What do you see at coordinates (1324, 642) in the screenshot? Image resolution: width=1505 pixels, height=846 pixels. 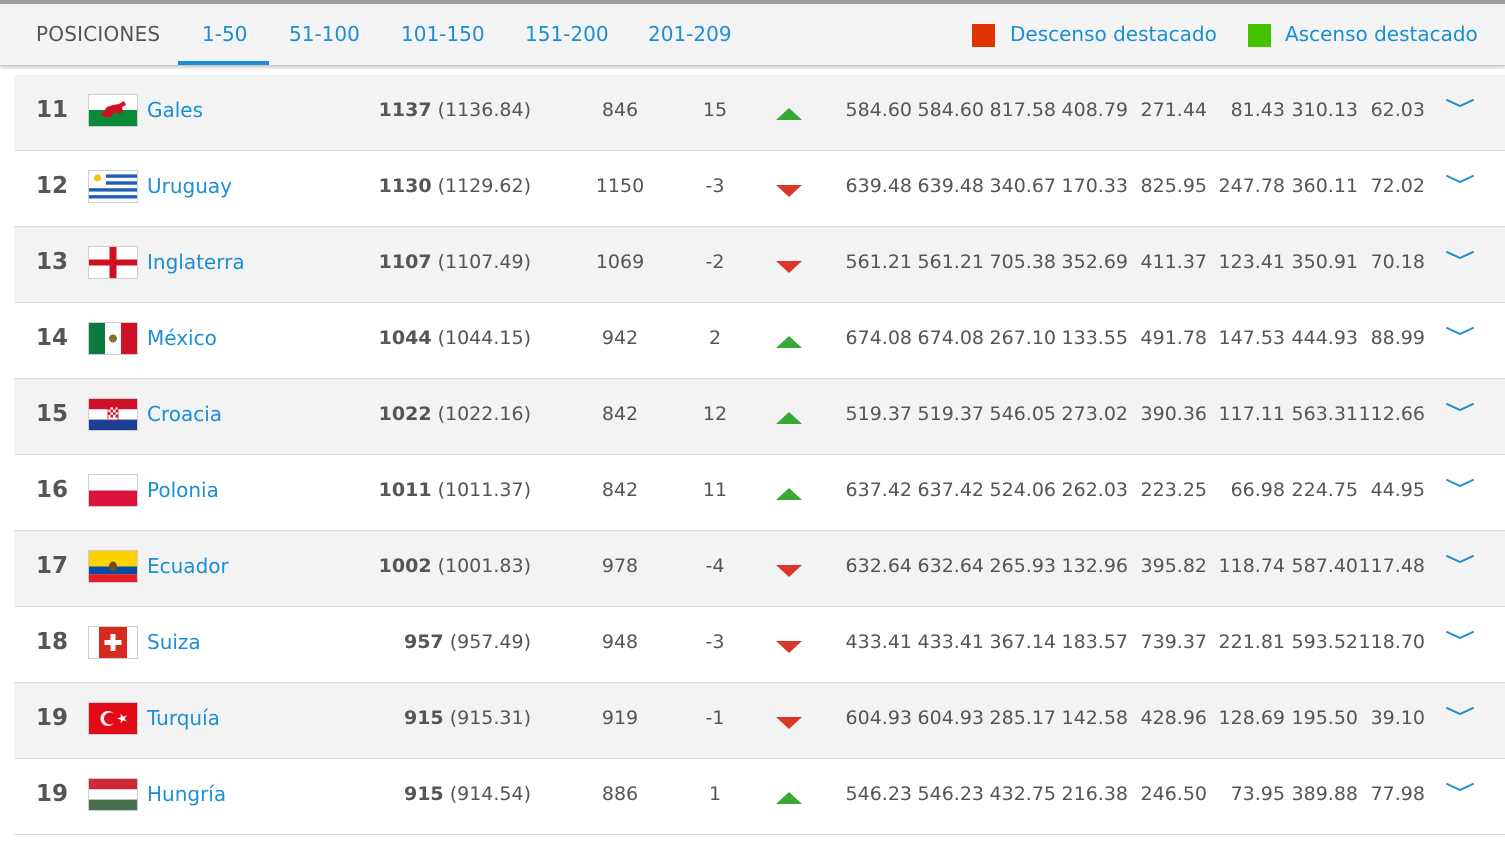 I see `score-value: 593.52` at bounding box center [1324, 642].